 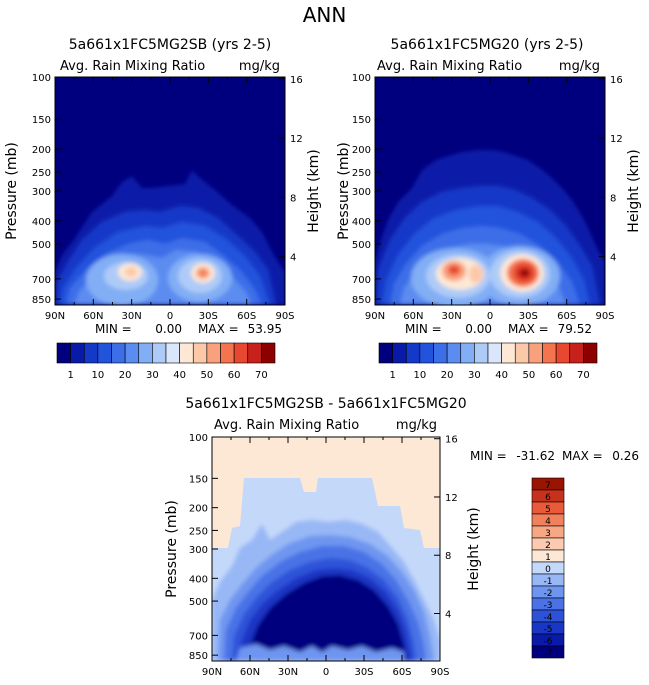 I want to click on h-tick-label: 16, so click(x=451, y=440).